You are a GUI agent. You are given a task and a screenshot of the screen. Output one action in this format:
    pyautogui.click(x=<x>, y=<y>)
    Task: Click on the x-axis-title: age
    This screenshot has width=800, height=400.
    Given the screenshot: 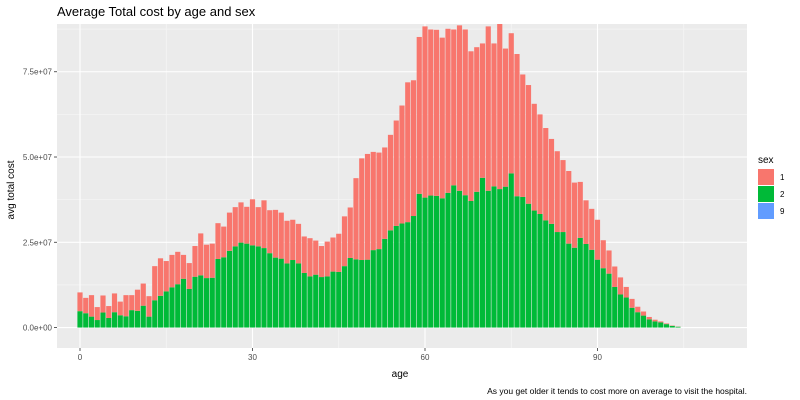 What is the action you would take?
    pyautogui.click(x=400, y=374)
    